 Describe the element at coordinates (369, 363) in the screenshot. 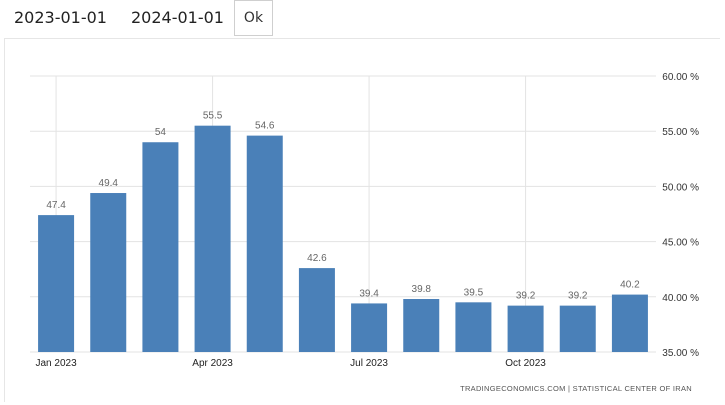

I see `x-tick-label: Jul 2023` at that location.